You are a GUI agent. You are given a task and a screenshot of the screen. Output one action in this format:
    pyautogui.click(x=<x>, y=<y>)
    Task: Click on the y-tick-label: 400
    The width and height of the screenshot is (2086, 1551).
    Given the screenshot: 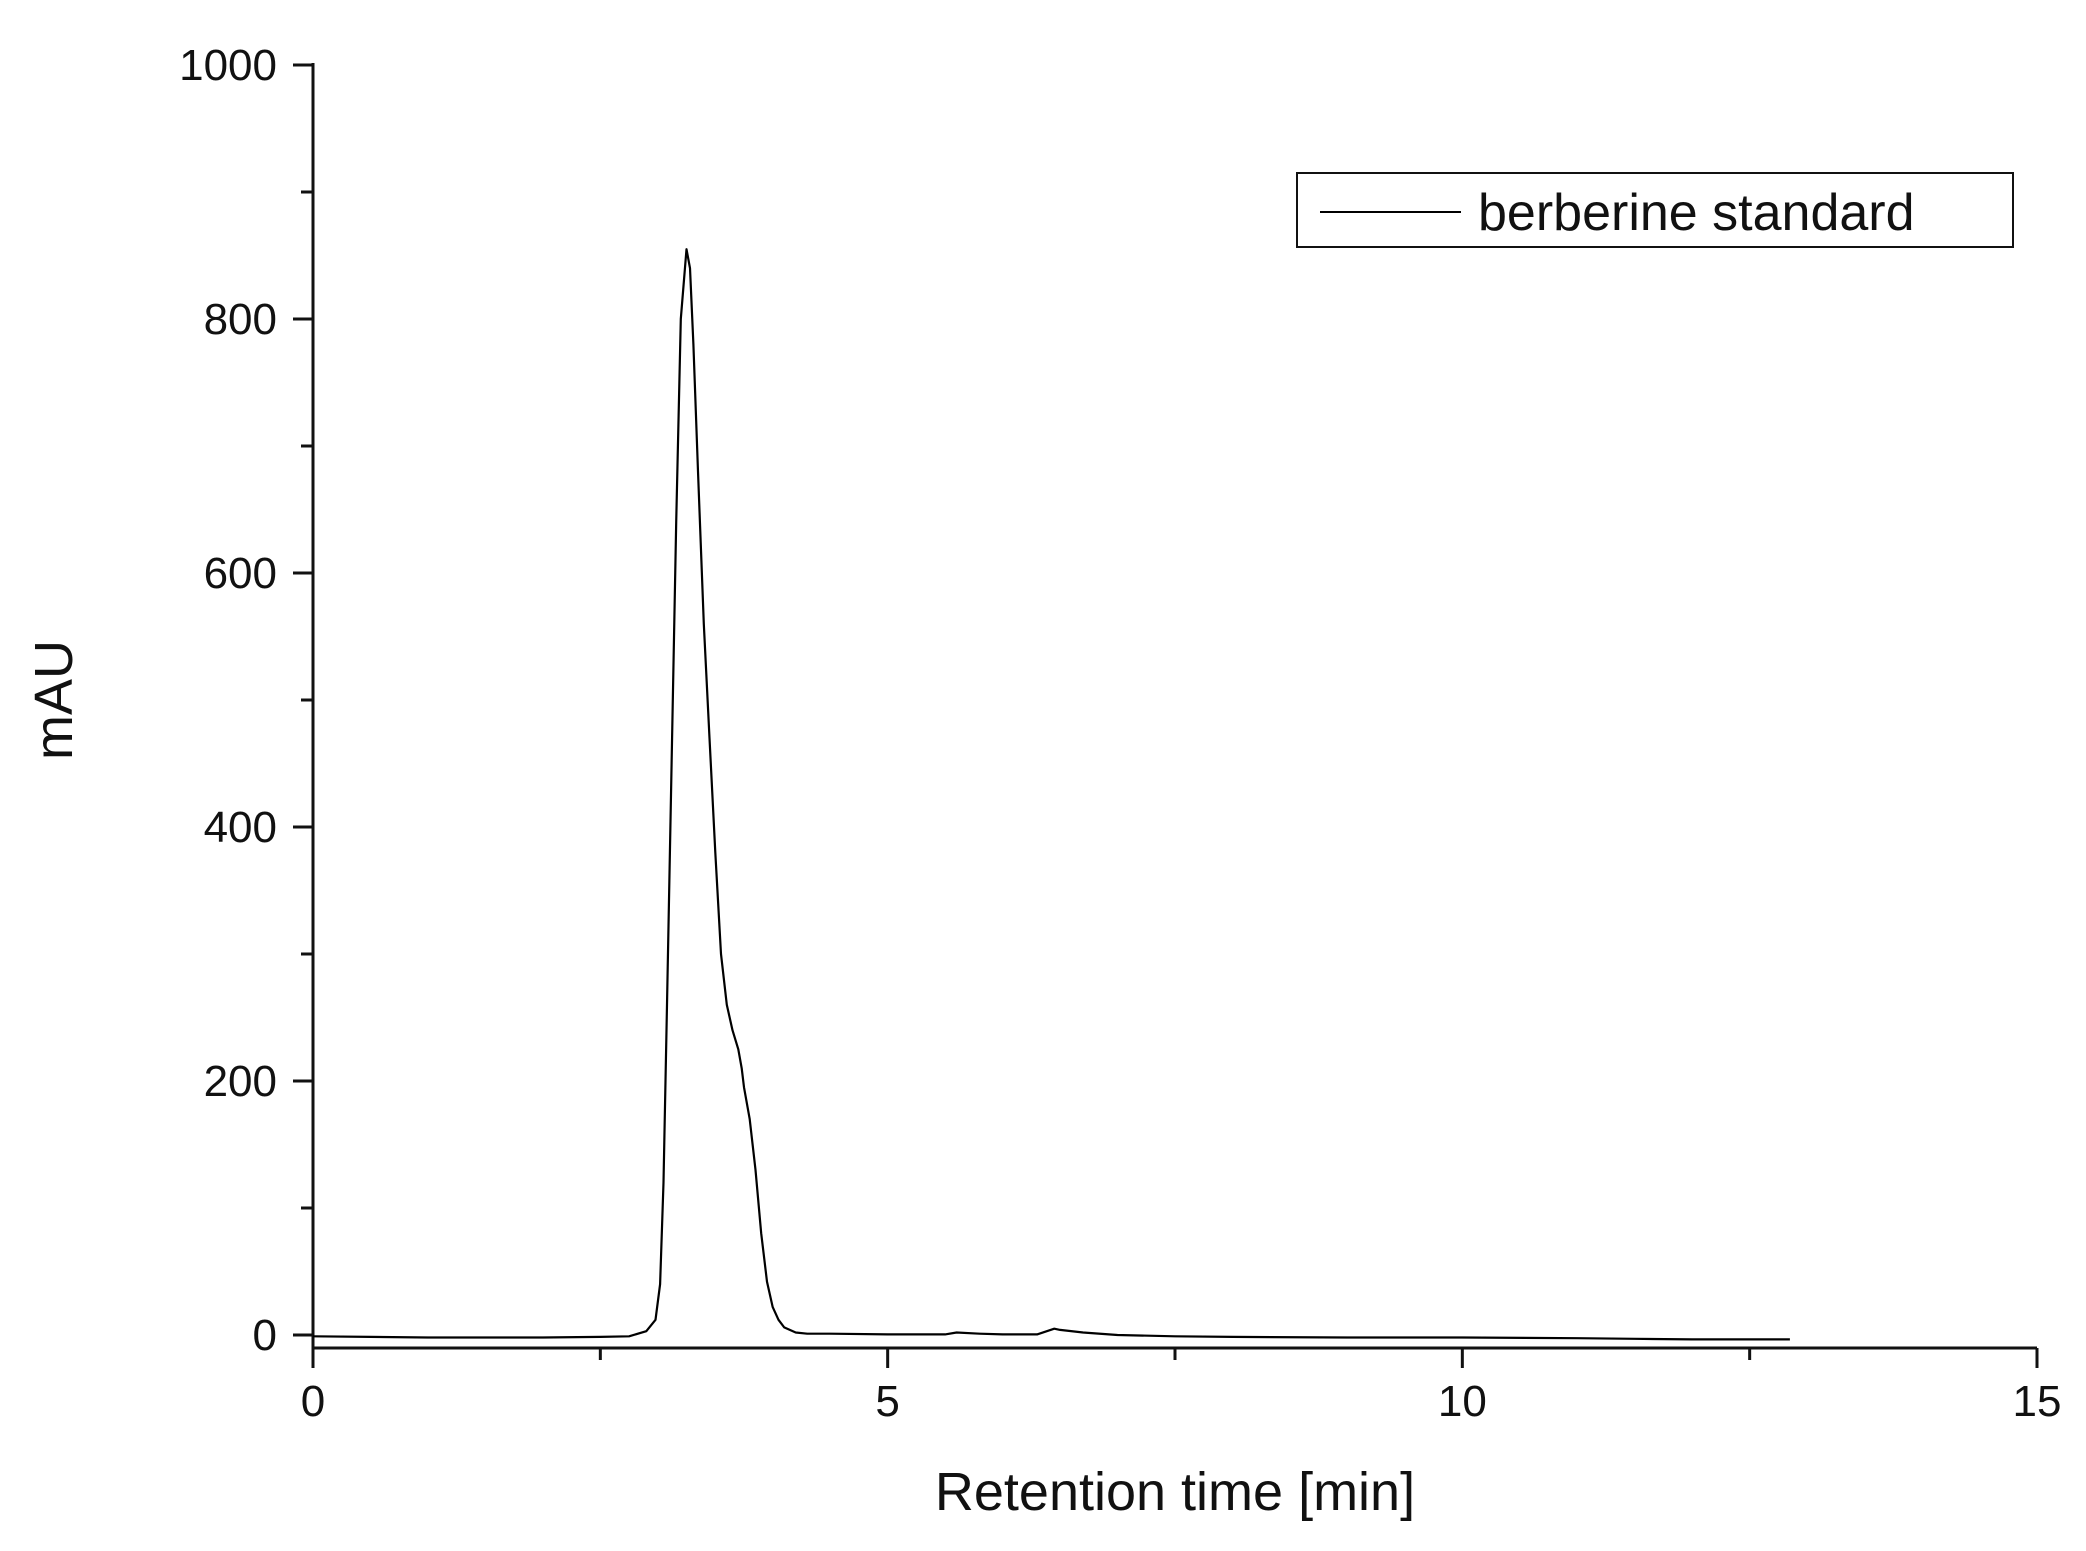 What is the action you would take?
    pyautogui.click(x=240, y=827)
    